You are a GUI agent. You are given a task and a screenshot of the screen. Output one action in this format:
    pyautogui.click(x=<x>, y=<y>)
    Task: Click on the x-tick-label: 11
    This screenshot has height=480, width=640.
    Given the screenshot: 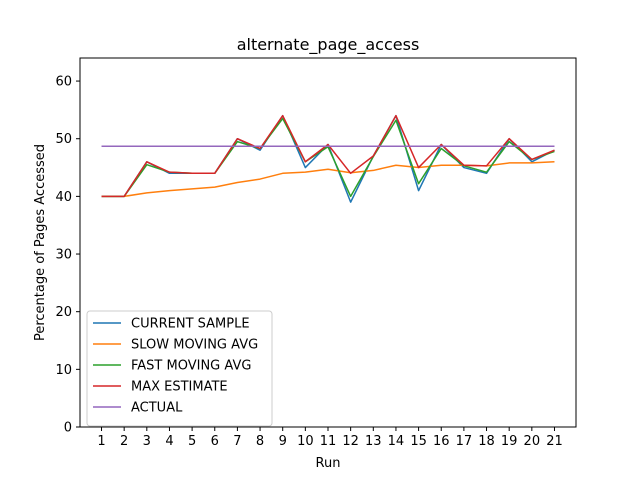 What is the action you would take?
    pyautogui.click(x=328, y=441)
    